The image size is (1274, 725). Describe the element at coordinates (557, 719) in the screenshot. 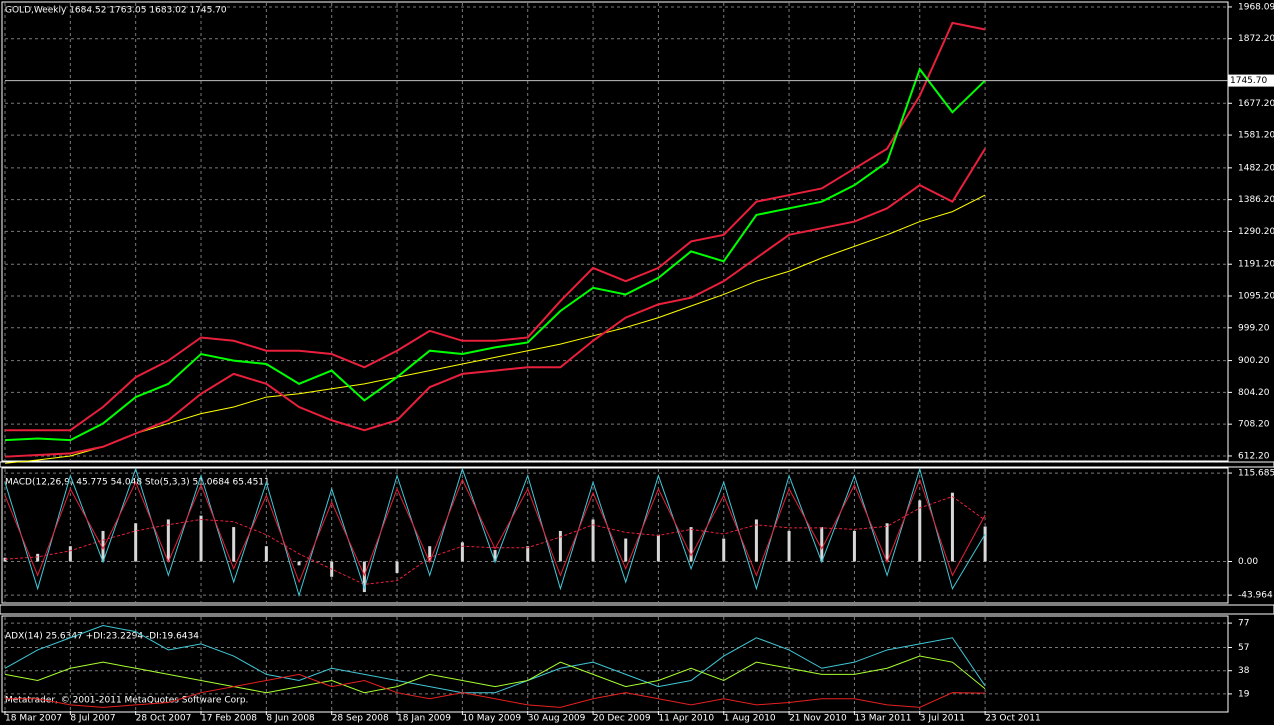

I see `x-tick-label: 30 Aug 2009` at that location.